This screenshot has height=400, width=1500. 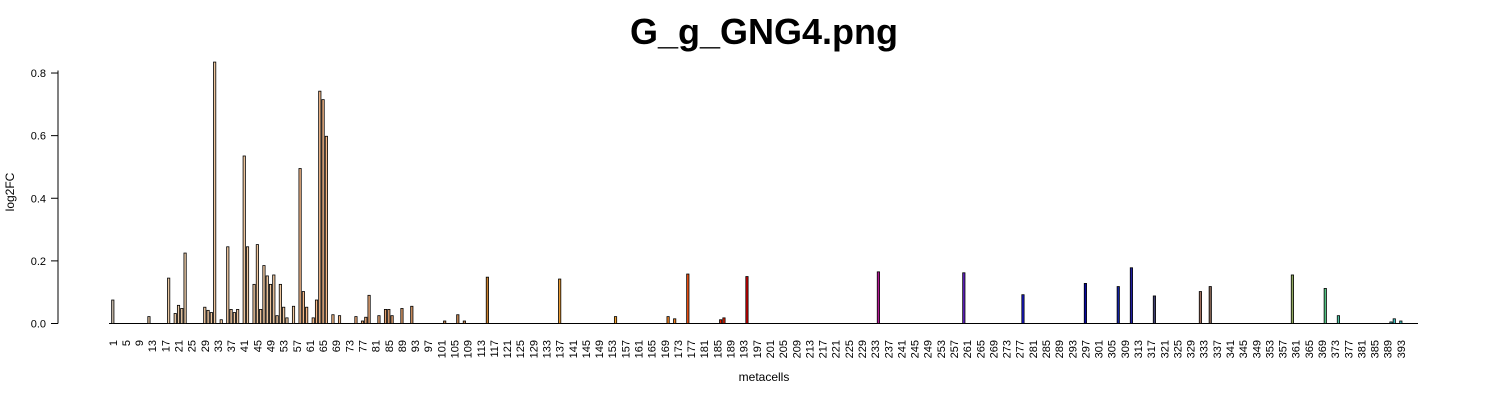 What do you see at coordinates (166, 346) in the screenshot?
I see `x-tick-label: 17` at bounding box center [166, 346].